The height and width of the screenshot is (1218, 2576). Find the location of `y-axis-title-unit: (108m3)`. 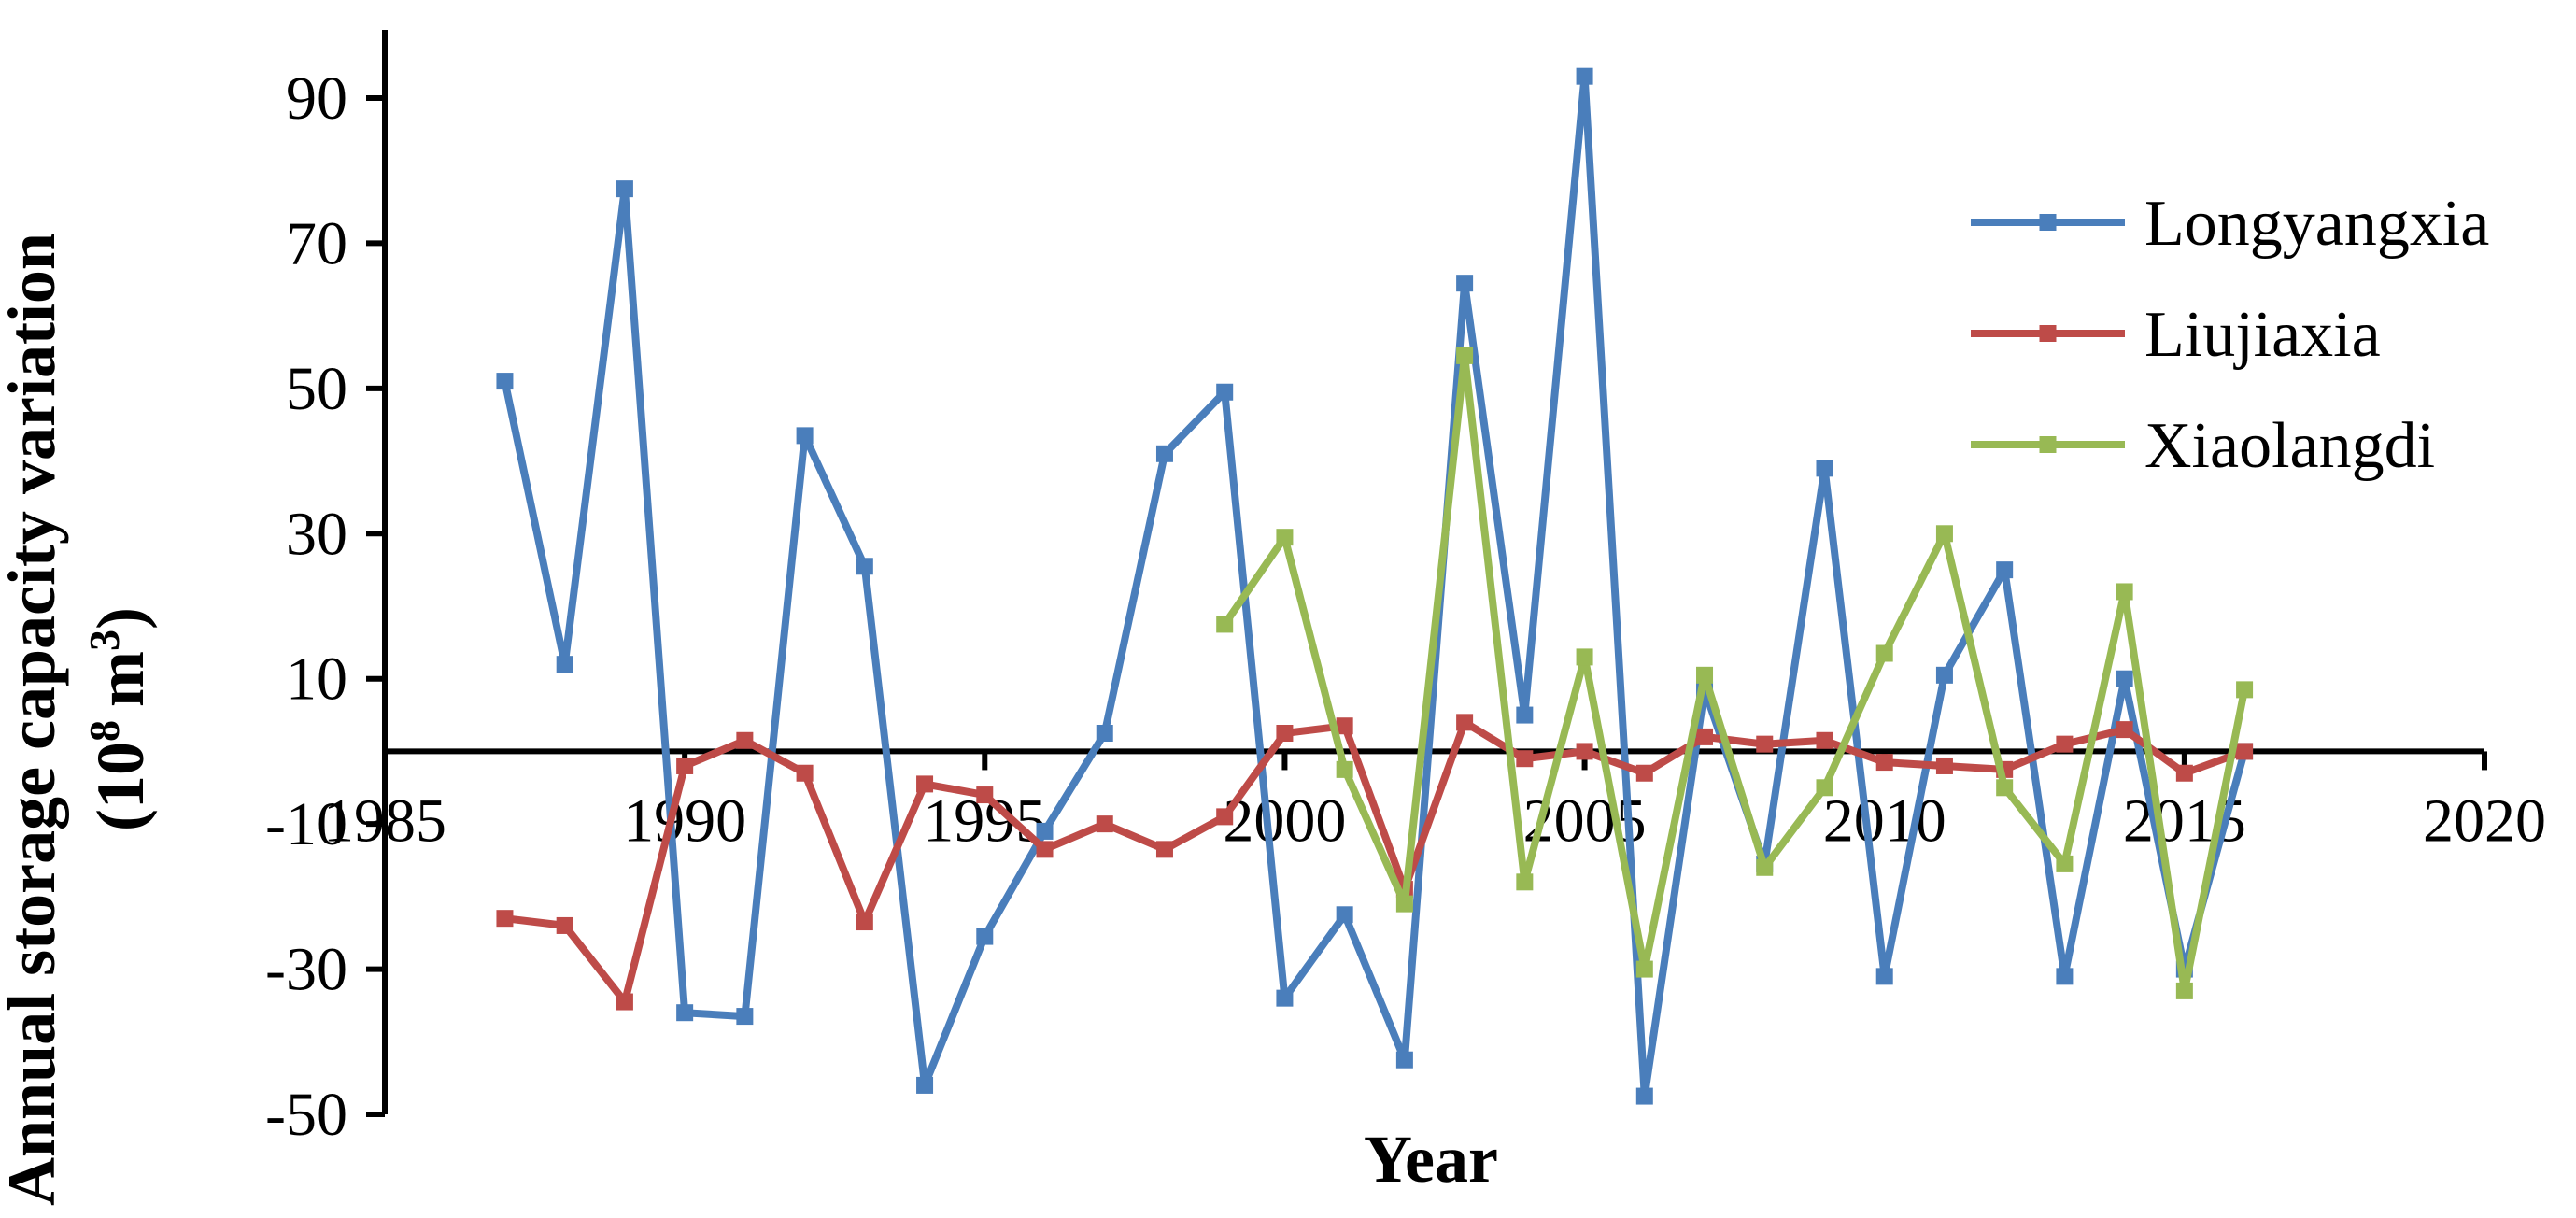

y-axis-title-unit: (108m3) is located at coordinates (119, 719).